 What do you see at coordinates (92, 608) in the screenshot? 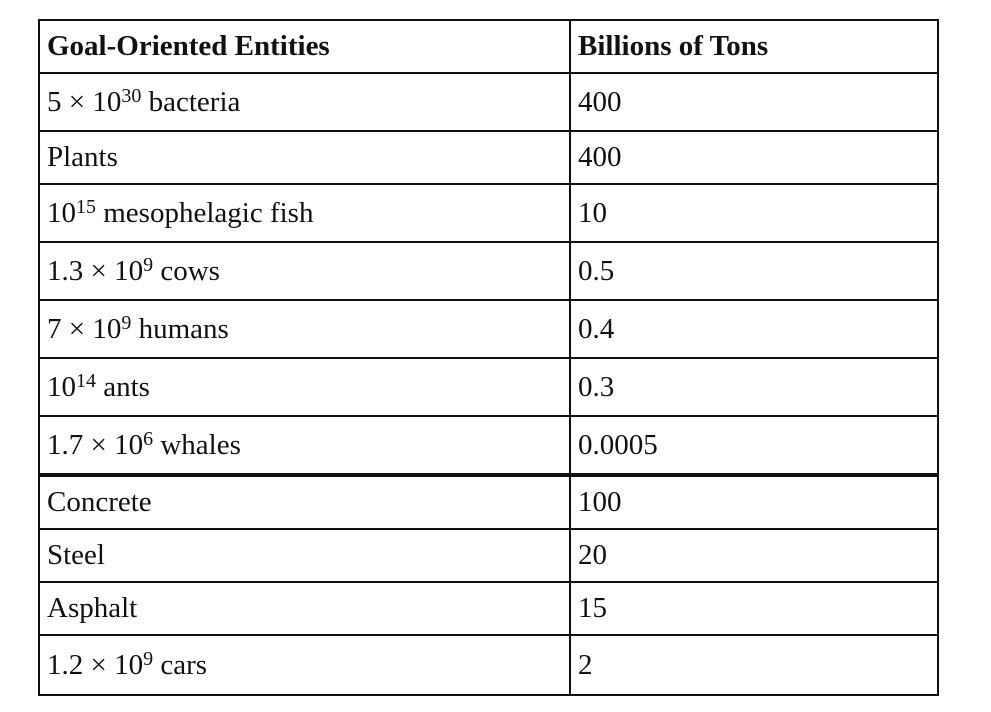
I see `entity-name: Asphalt` at bounding box center [92, 608].